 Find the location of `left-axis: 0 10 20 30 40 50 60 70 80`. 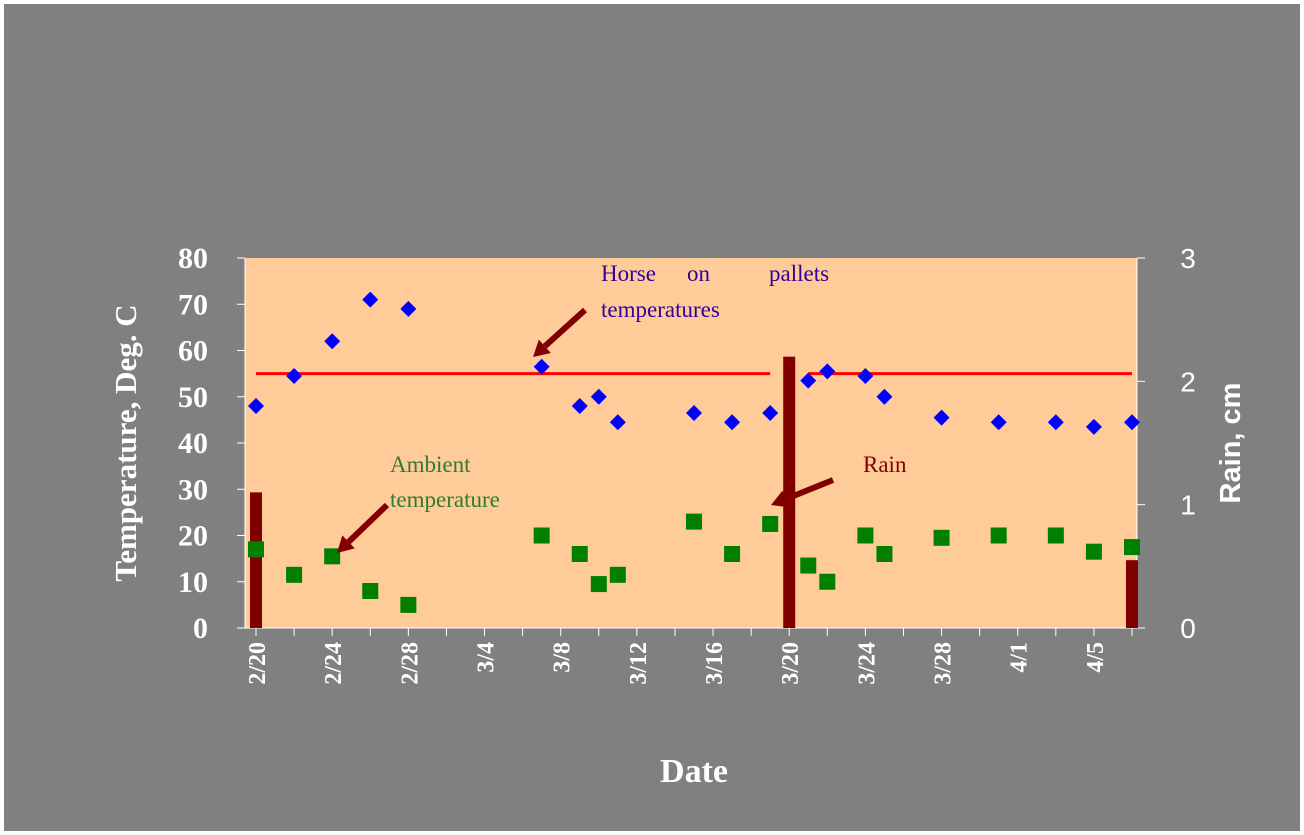

left-axis: 0 10 20 30 40 50 60 70 80 is located at coordinates (212, 443).